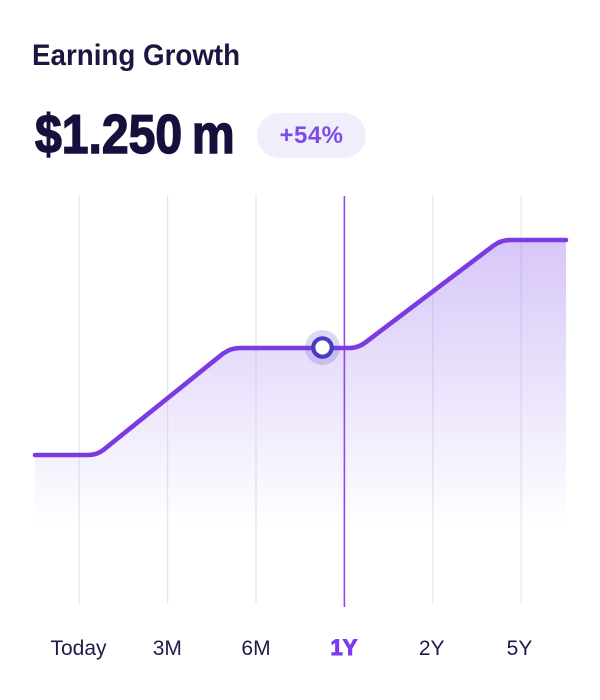 The image size is (600, 700). Describe the element at coordinates (432, 648) in the screenshot. I see `svg-text: 2Y` at that location.